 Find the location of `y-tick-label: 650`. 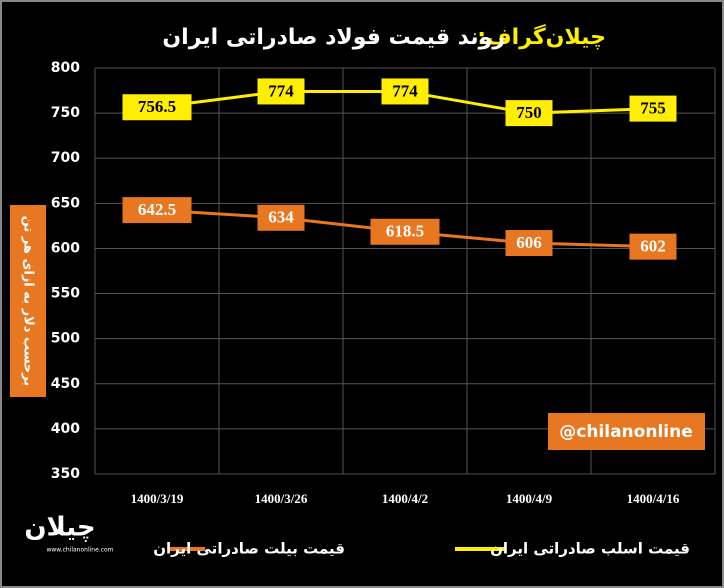

y-tick-label: 650 is located at coordinates (65, 203).